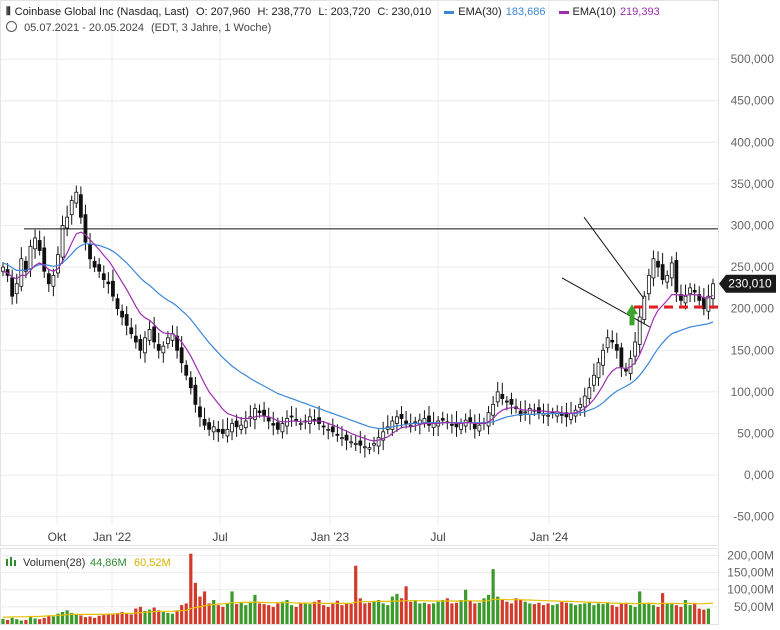 This screenshot has height=630, width=780. Describe the element at coordinates (614, 258) in the screenshot. I see `wedge-upper-line` at that location.